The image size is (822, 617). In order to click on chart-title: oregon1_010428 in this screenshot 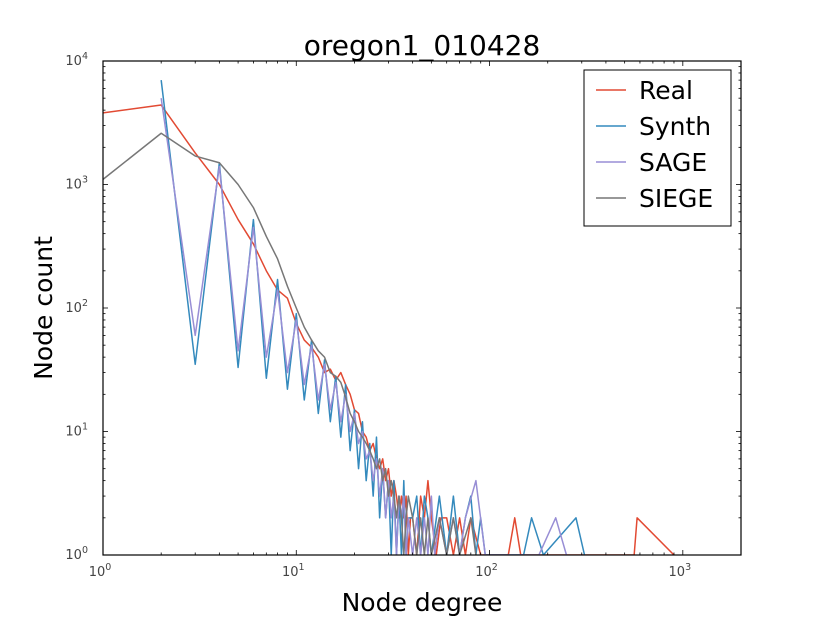, I will do `click(422, 45)`.